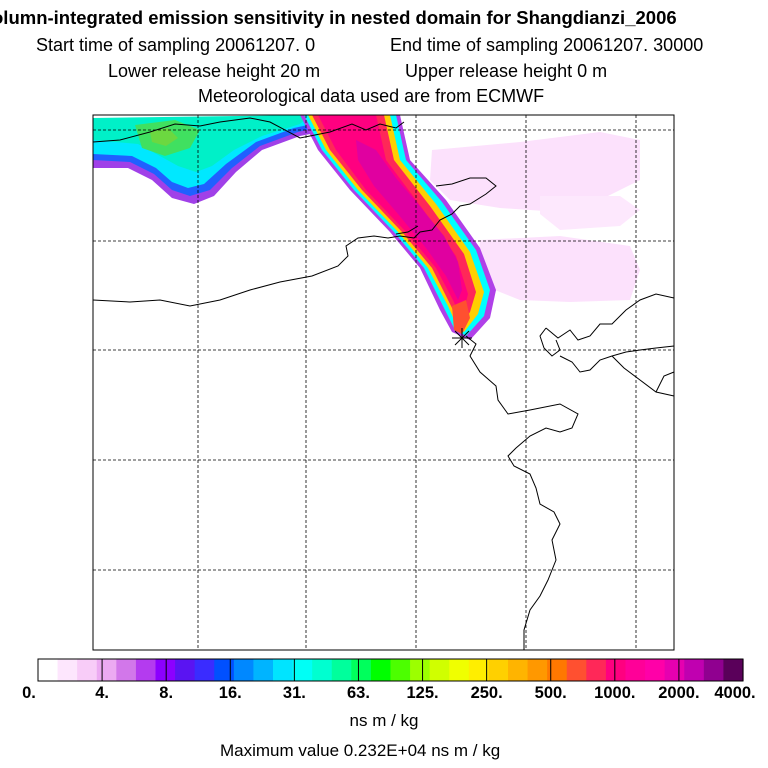  What do you see at coordinates (535, 217) in the screenshot?
I see `faint-sensitivity-area` at bounding box center [535, 217].